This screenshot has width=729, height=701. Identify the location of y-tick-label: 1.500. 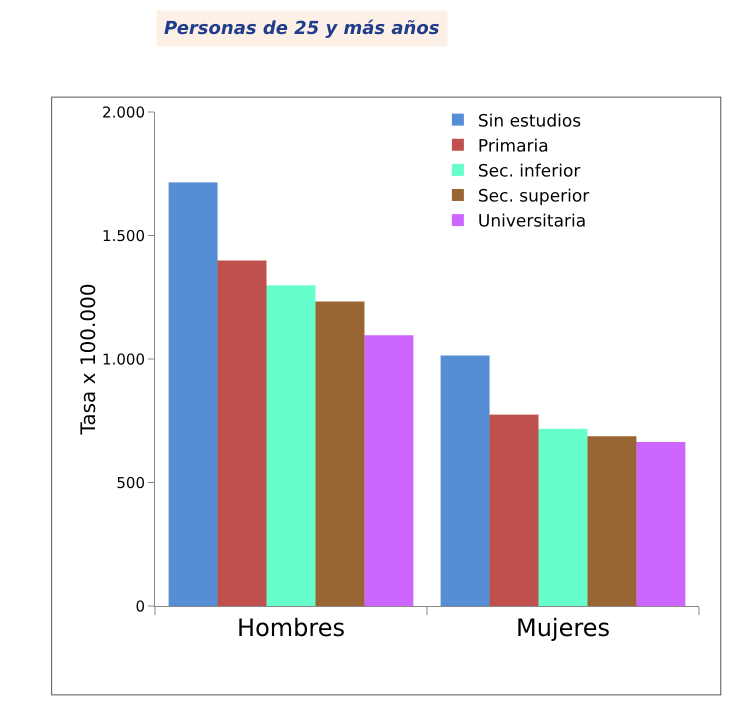
(123, 235).